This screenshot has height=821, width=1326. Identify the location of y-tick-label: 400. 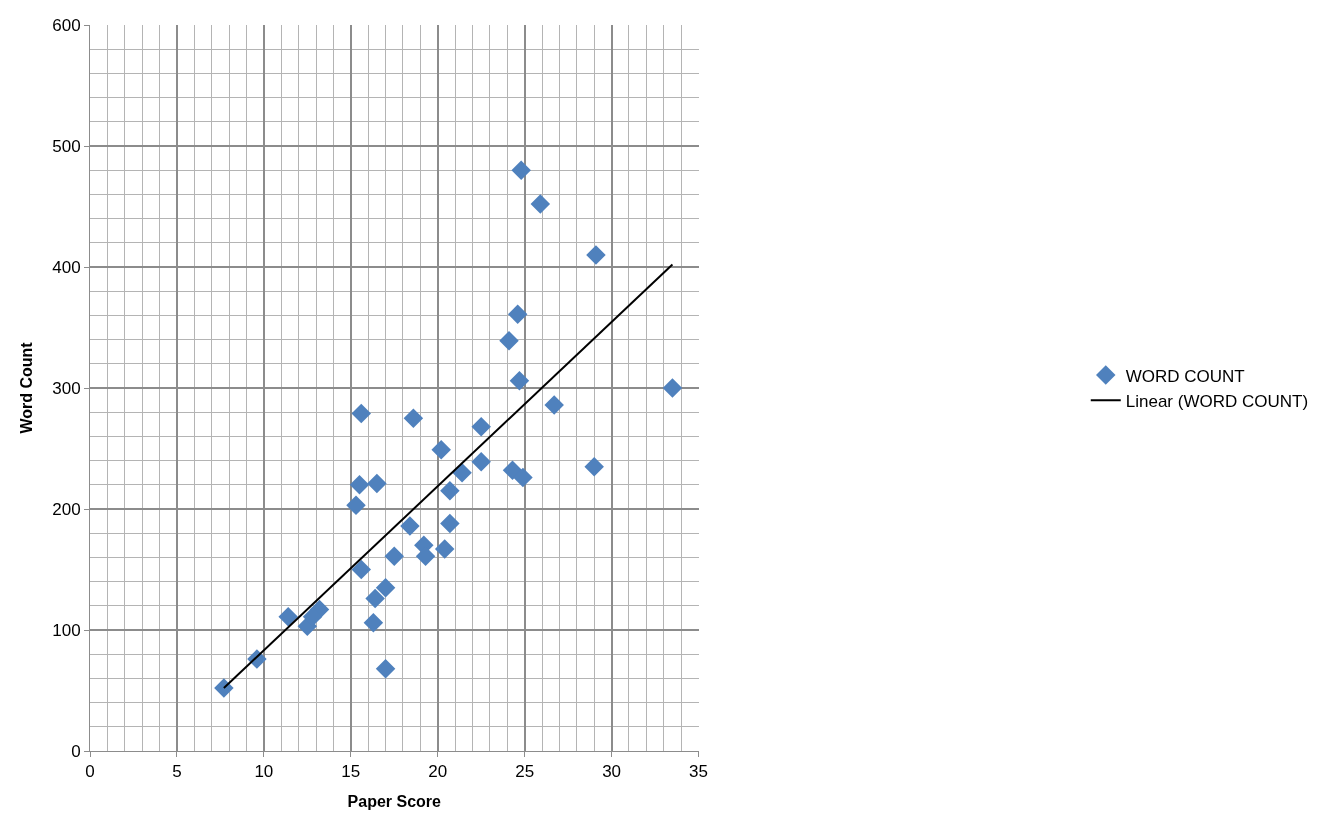
(66, 267).